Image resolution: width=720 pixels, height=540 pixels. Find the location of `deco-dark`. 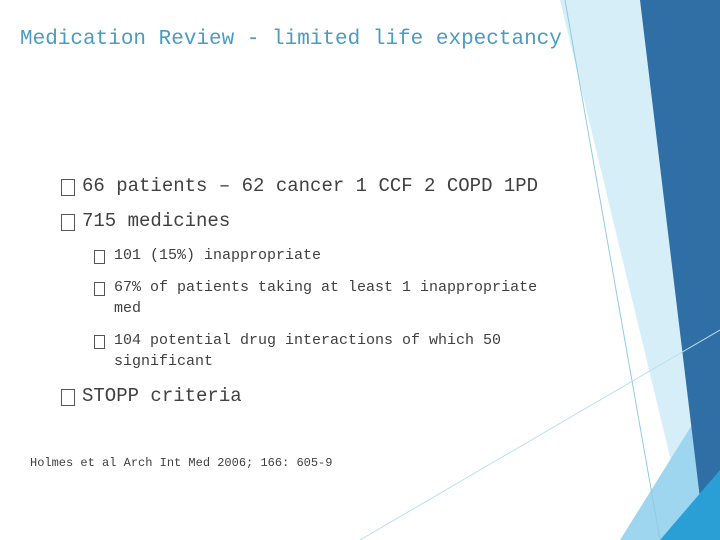

deco-dark is located at coordinates (680, 270).